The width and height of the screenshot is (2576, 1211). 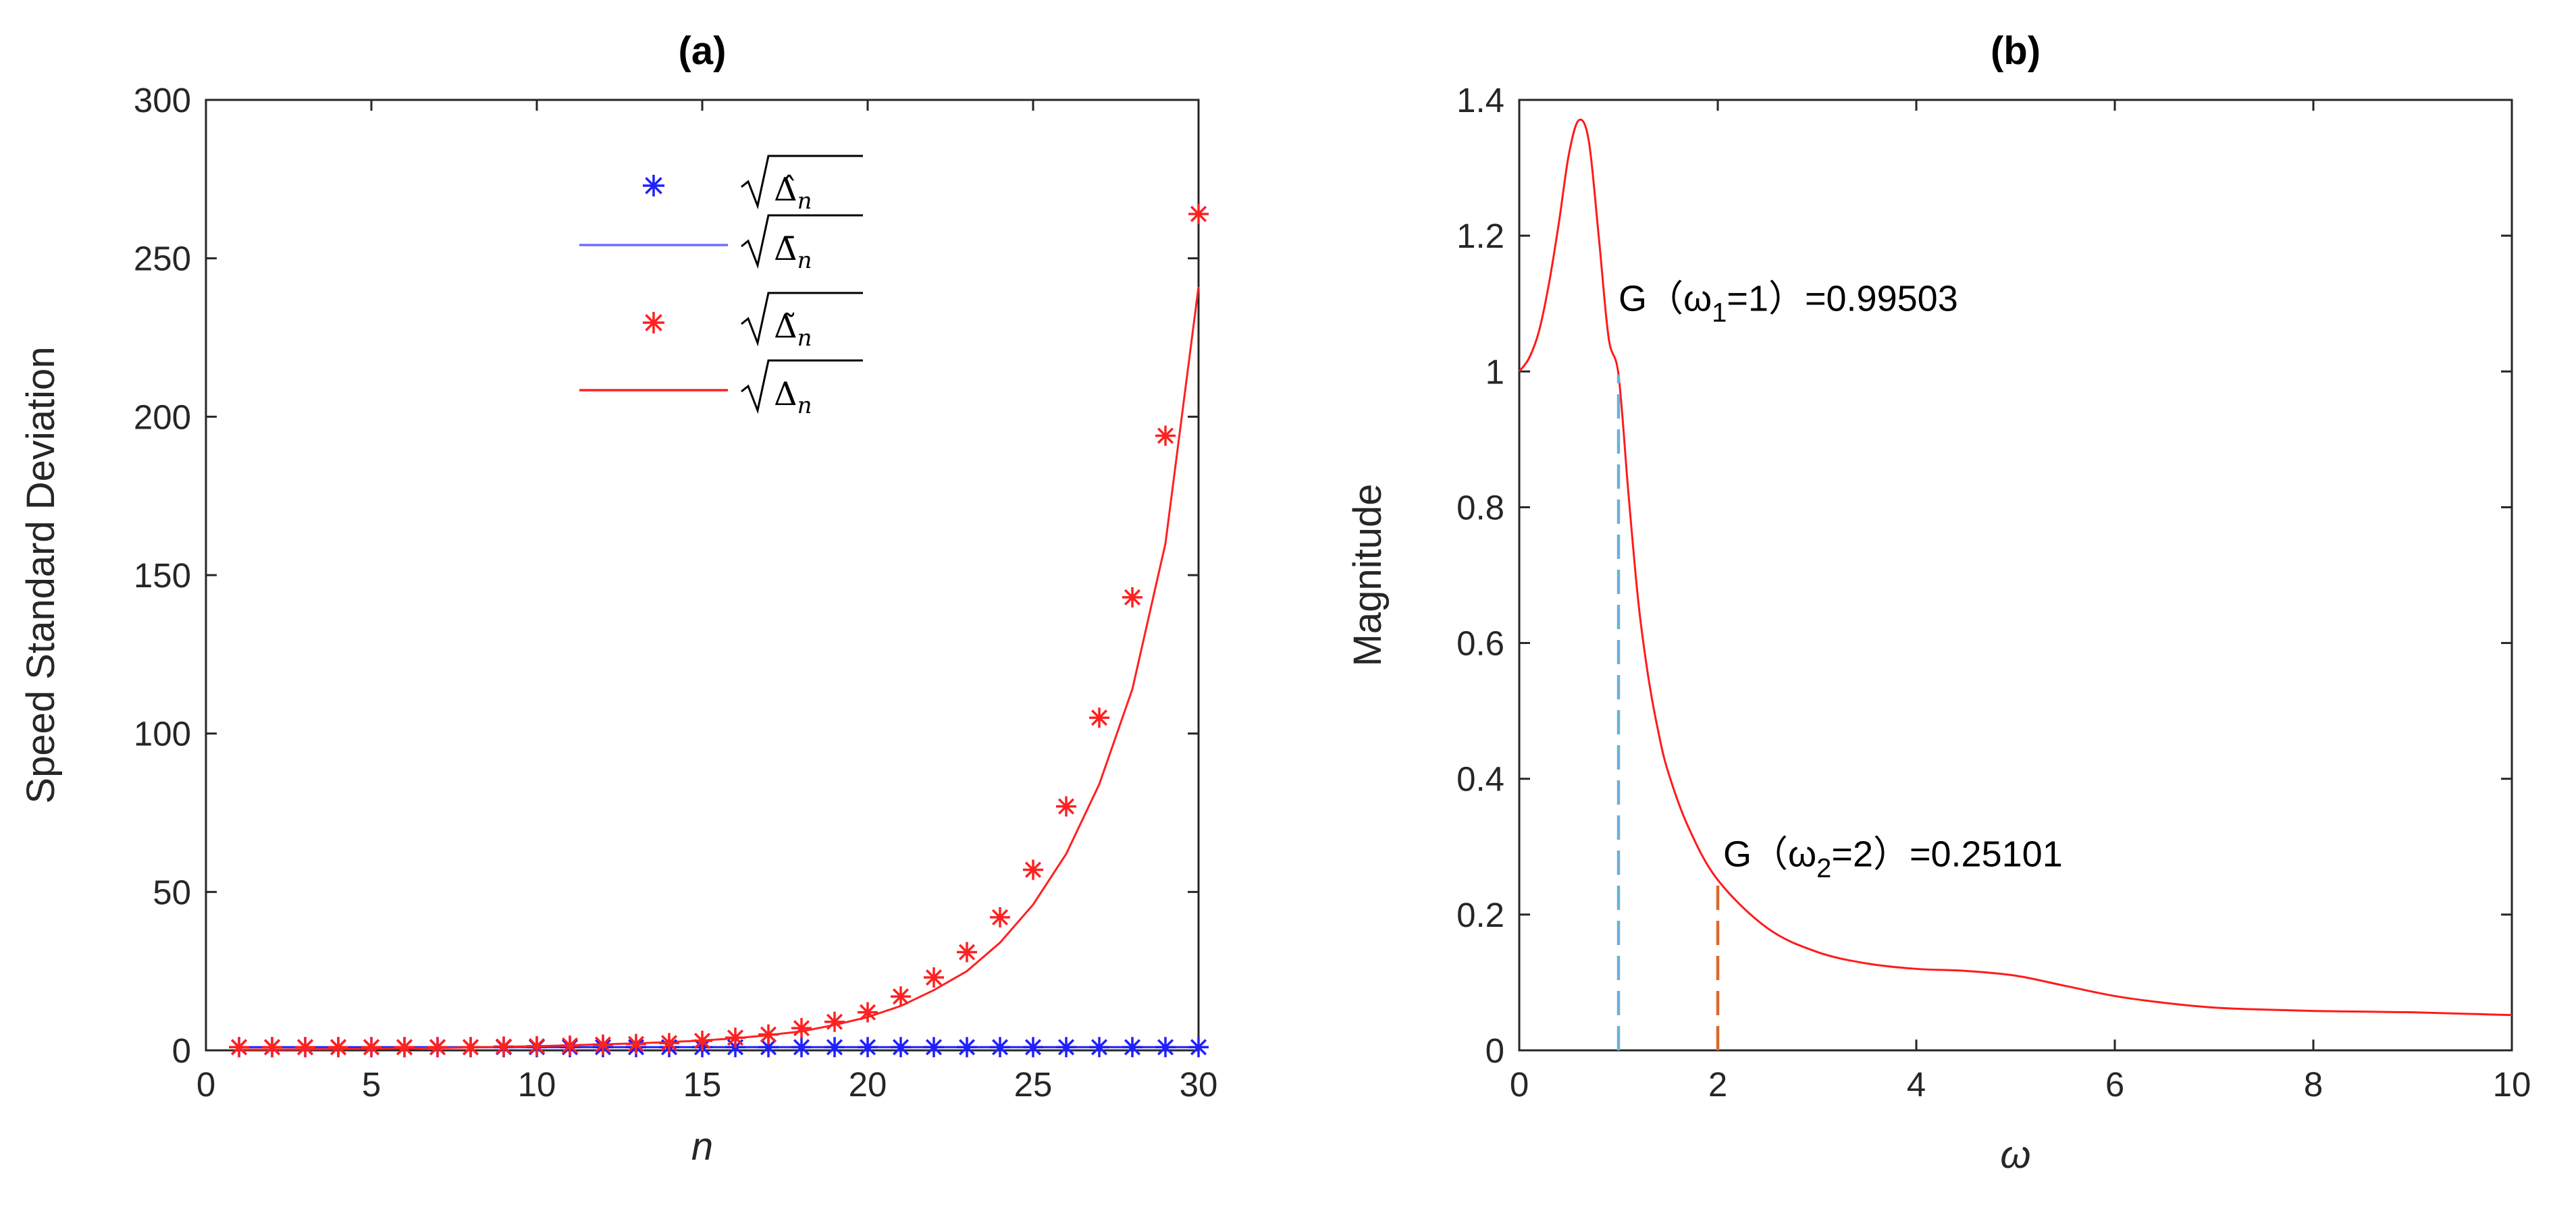 What do you see at coordinates (721, 389) in the screenshot?
I see `legend-entry: Δn` at bounding box center [721, 389].